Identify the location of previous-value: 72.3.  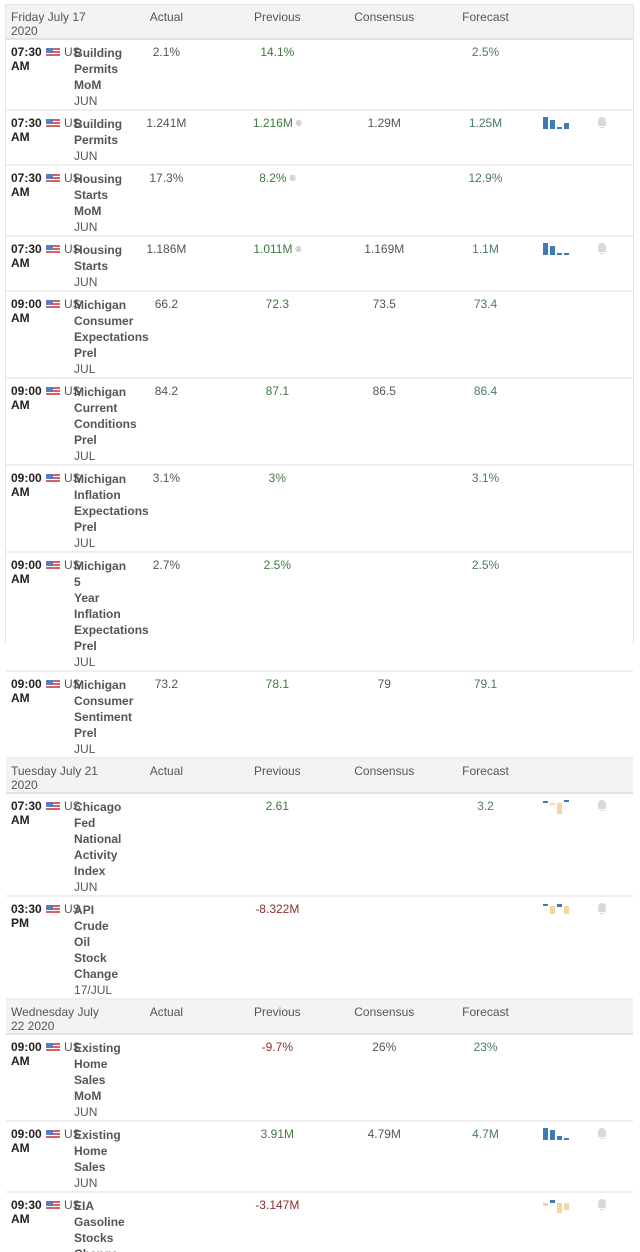
(277, 304).